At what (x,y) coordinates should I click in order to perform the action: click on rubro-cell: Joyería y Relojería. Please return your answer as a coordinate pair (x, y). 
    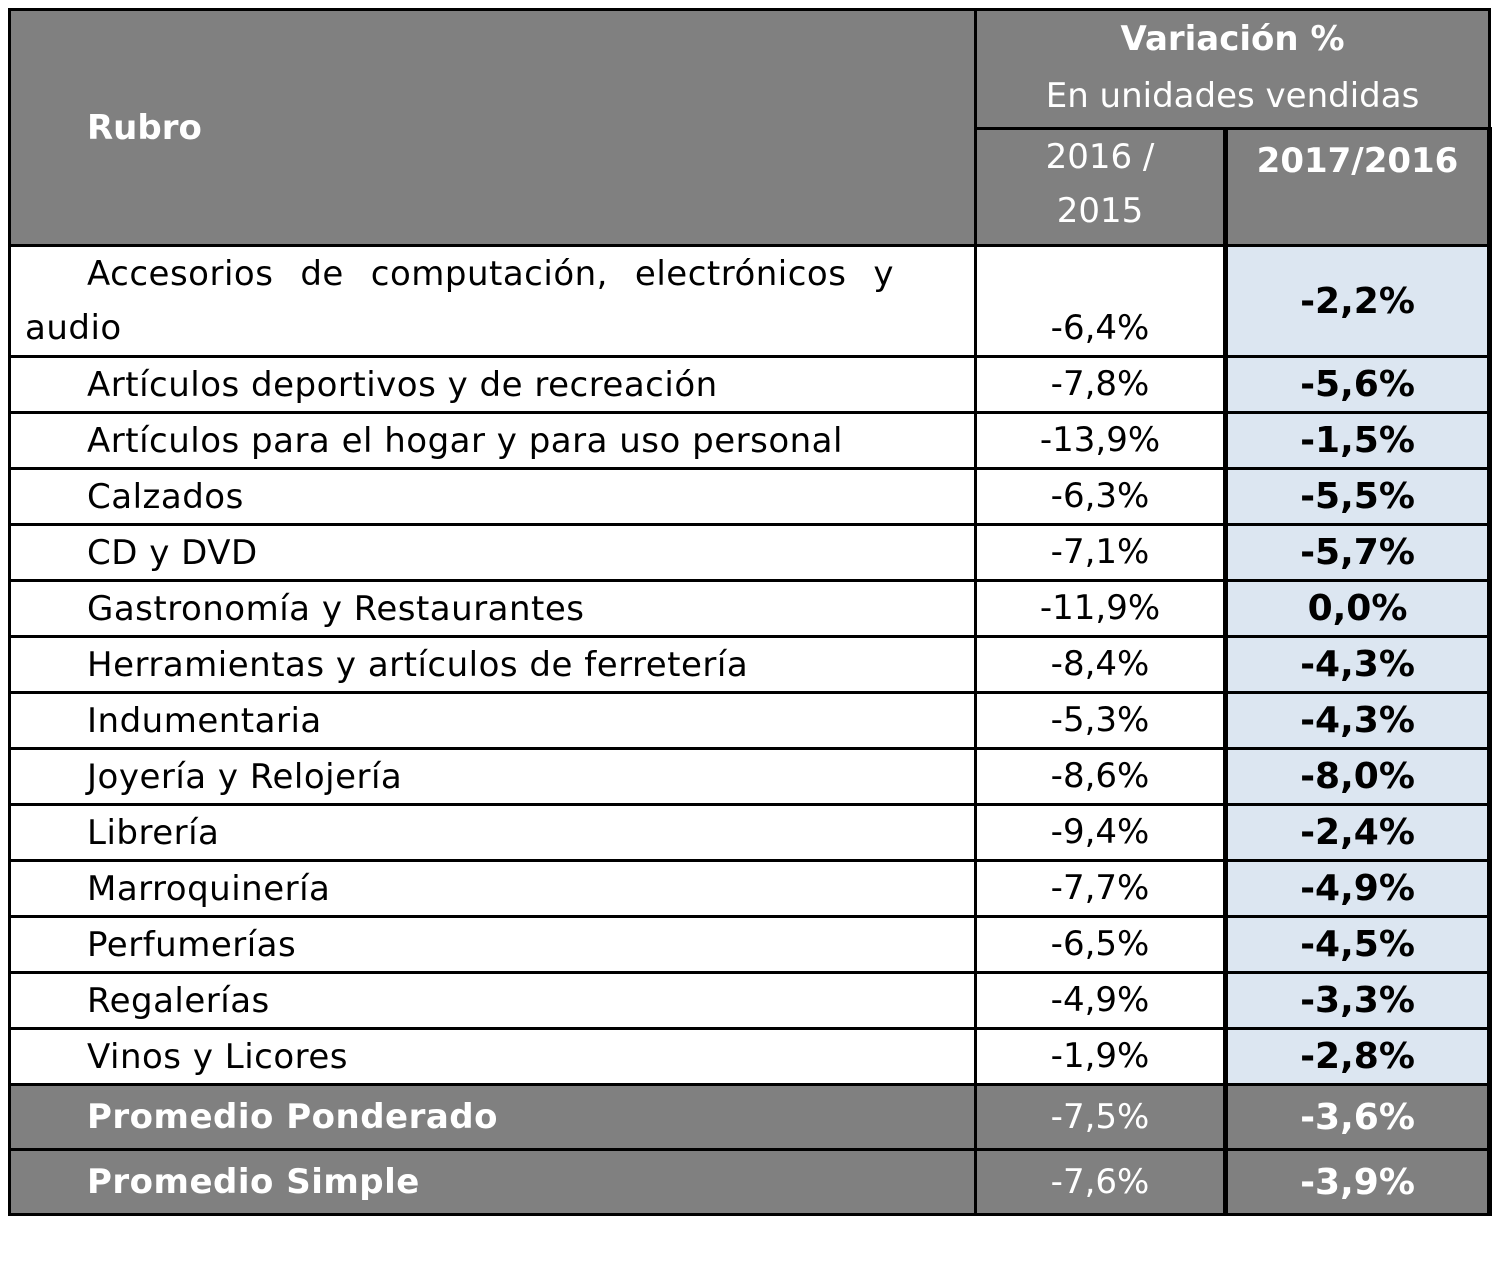
    Looking at the image, I should click on (492, 776).